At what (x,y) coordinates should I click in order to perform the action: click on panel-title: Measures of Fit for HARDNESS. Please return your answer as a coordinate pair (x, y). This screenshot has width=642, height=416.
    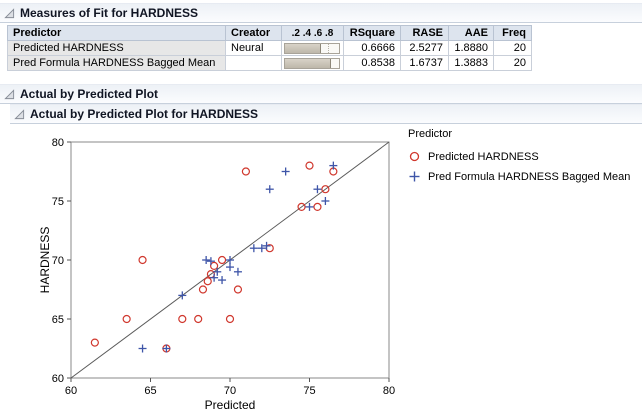
    Looking at the image, I should click on (109, 13).